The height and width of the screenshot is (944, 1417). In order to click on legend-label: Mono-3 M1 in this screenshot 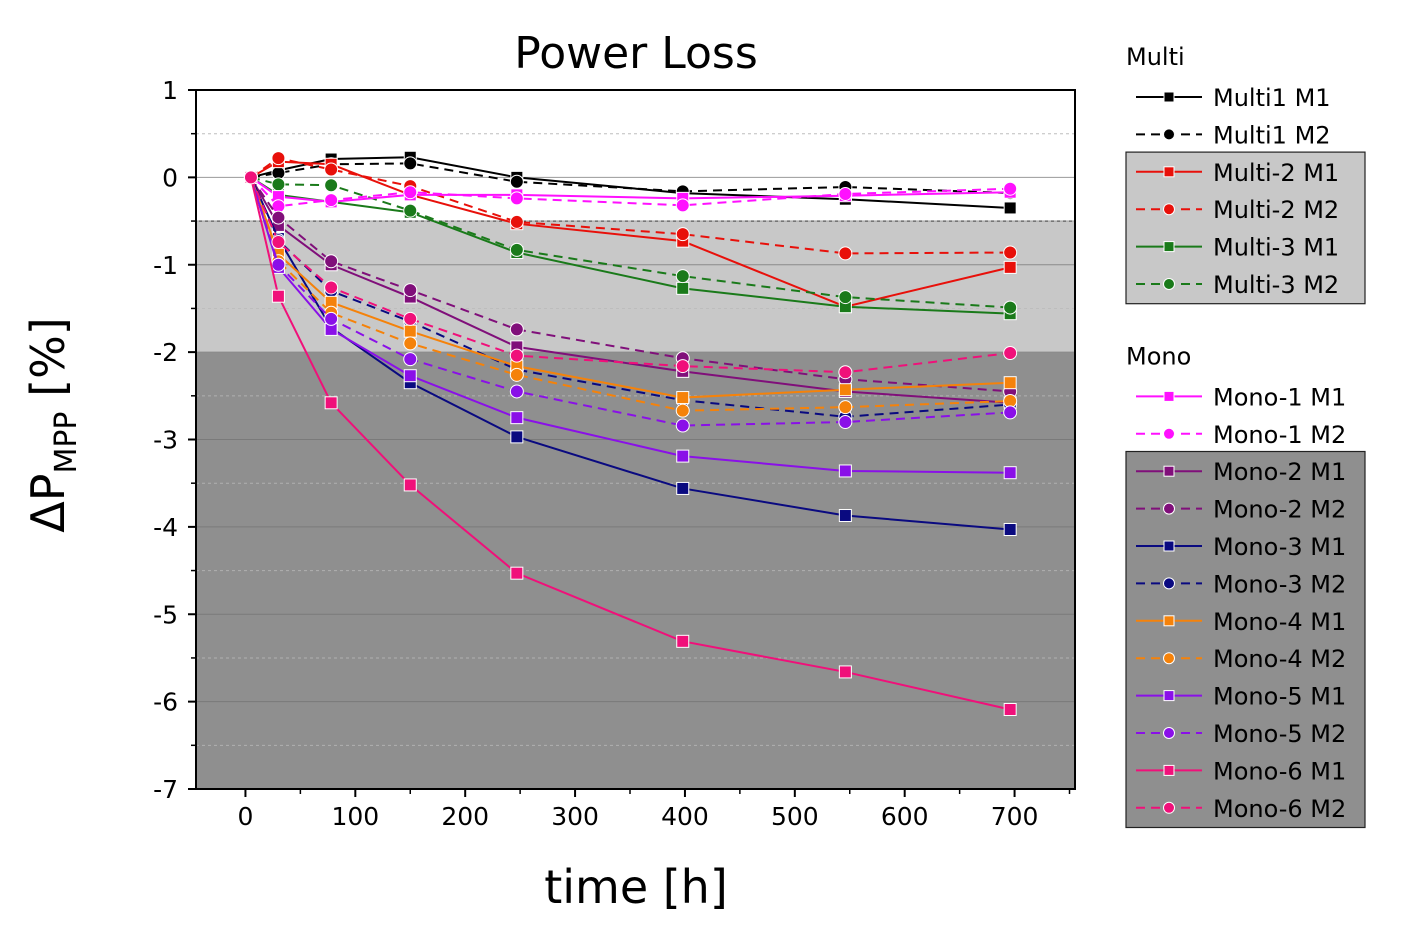, I will do `click(1279, 547)`.